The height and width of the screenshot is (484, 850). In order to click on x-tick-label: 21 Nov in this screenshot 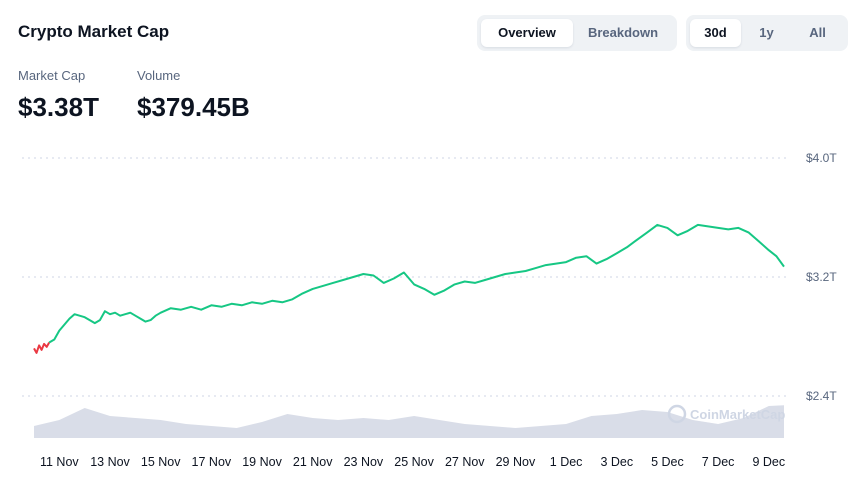, I will do `click(313, 462)`.